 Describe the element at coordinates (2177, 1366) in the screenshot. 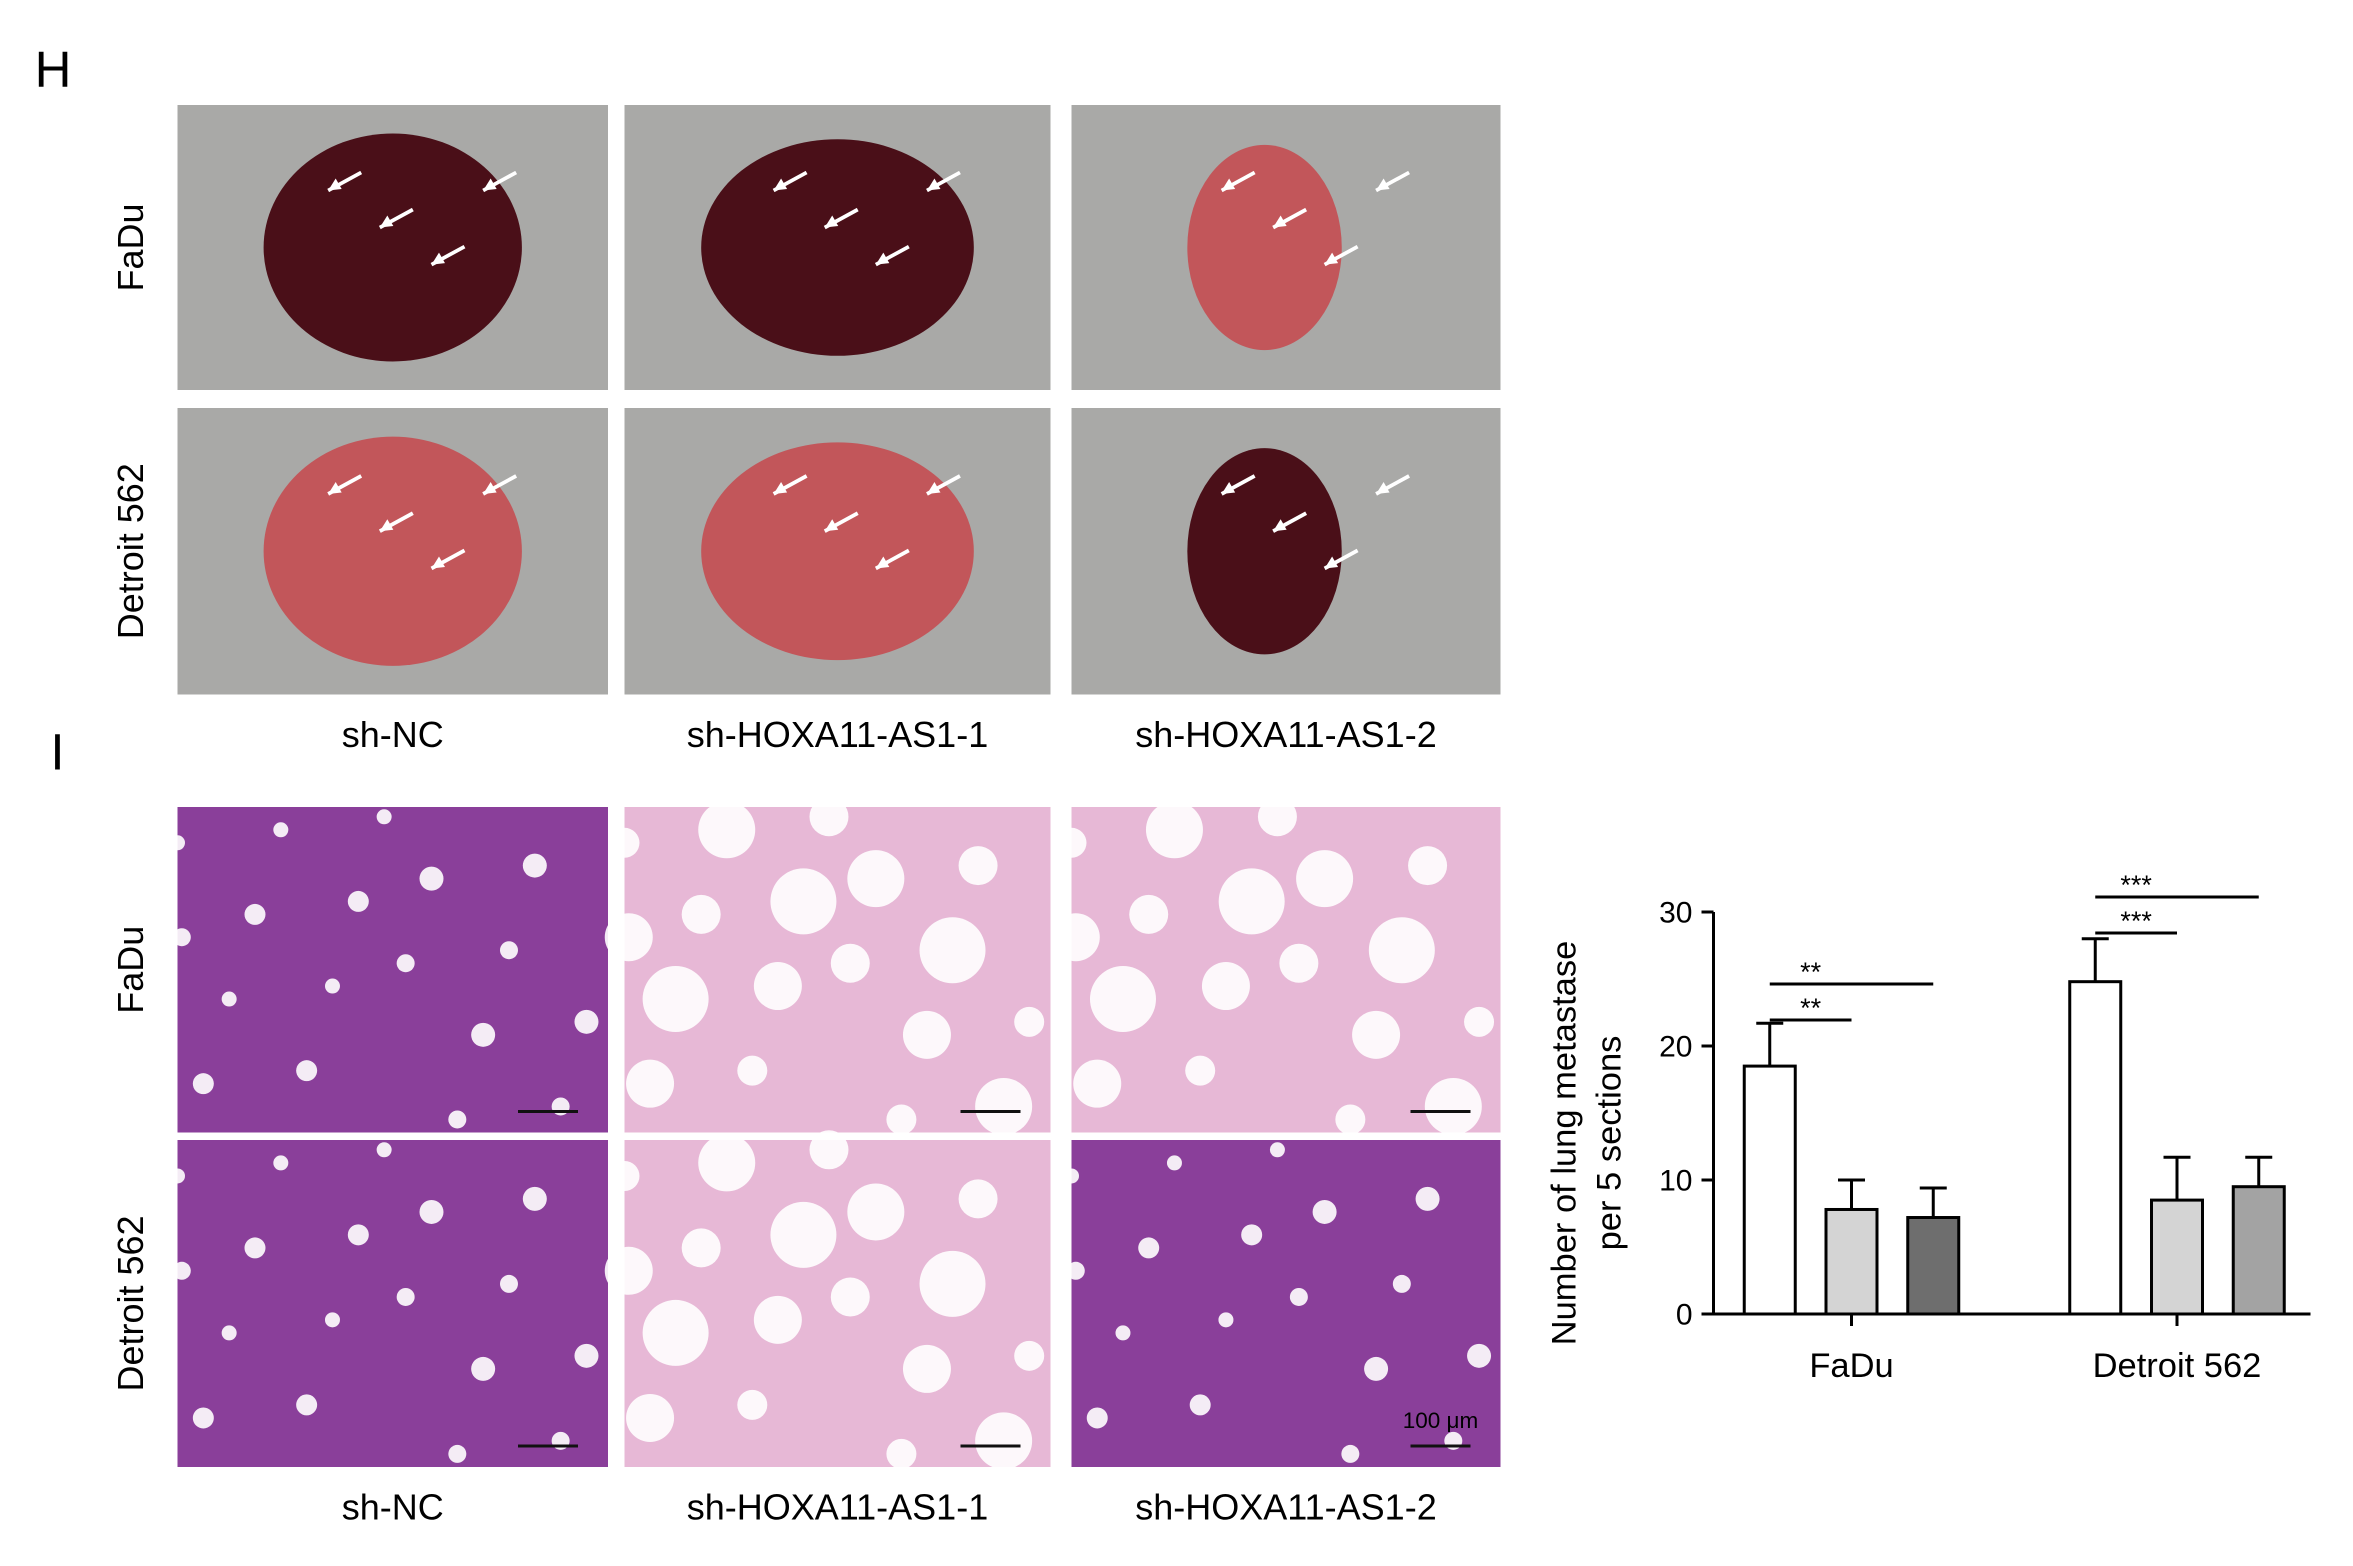

I see `x-tick-label: Detroit 562` at that location.